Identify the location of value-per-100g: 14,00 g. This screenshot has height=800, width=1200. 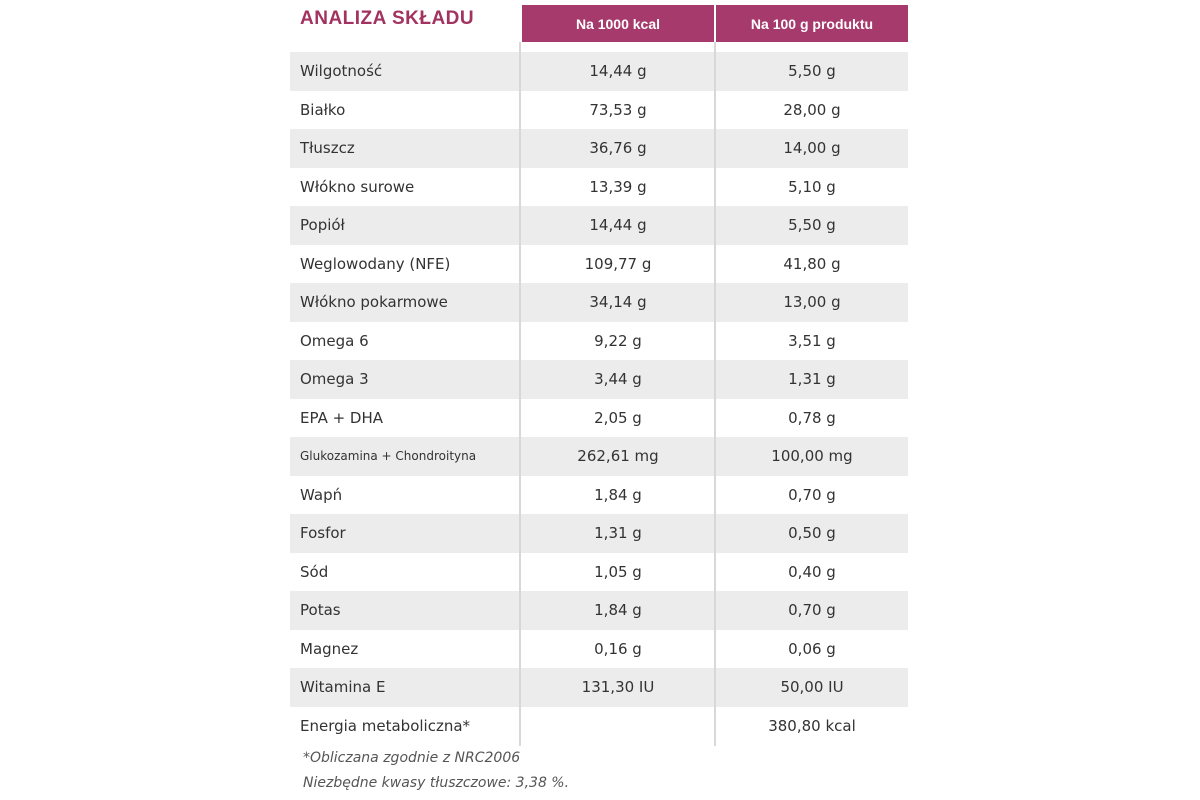
(812, 148).